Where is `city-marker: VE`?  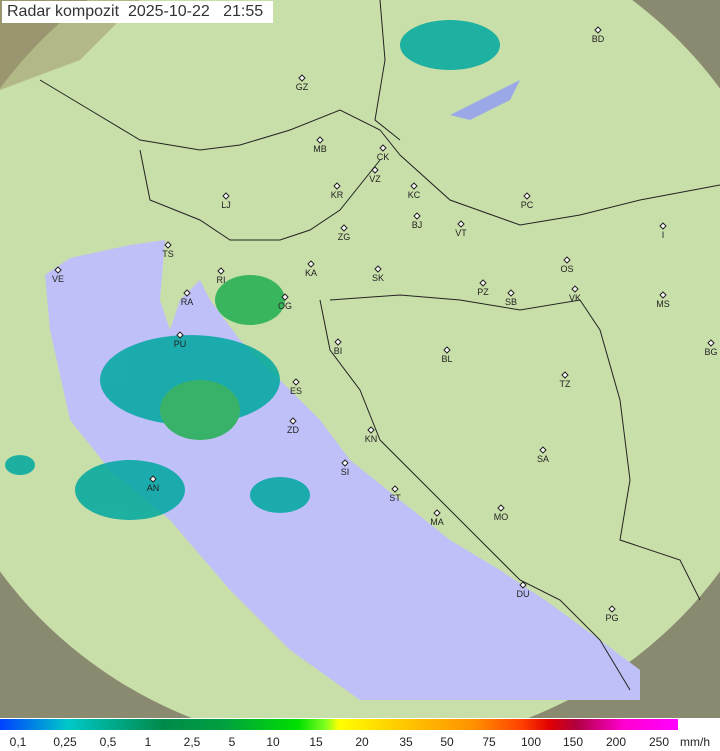
city-marker: VE is located at coordinates (58, 275).